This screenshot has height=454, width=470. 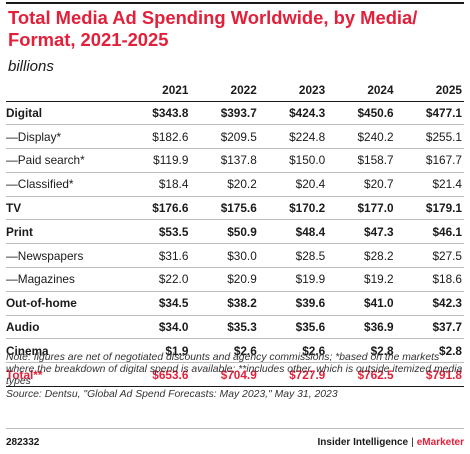 What do you see at coordinates (170, 208) in the screenshot?
I see `table-cell: $176.6` at bounding box center [170, 208].